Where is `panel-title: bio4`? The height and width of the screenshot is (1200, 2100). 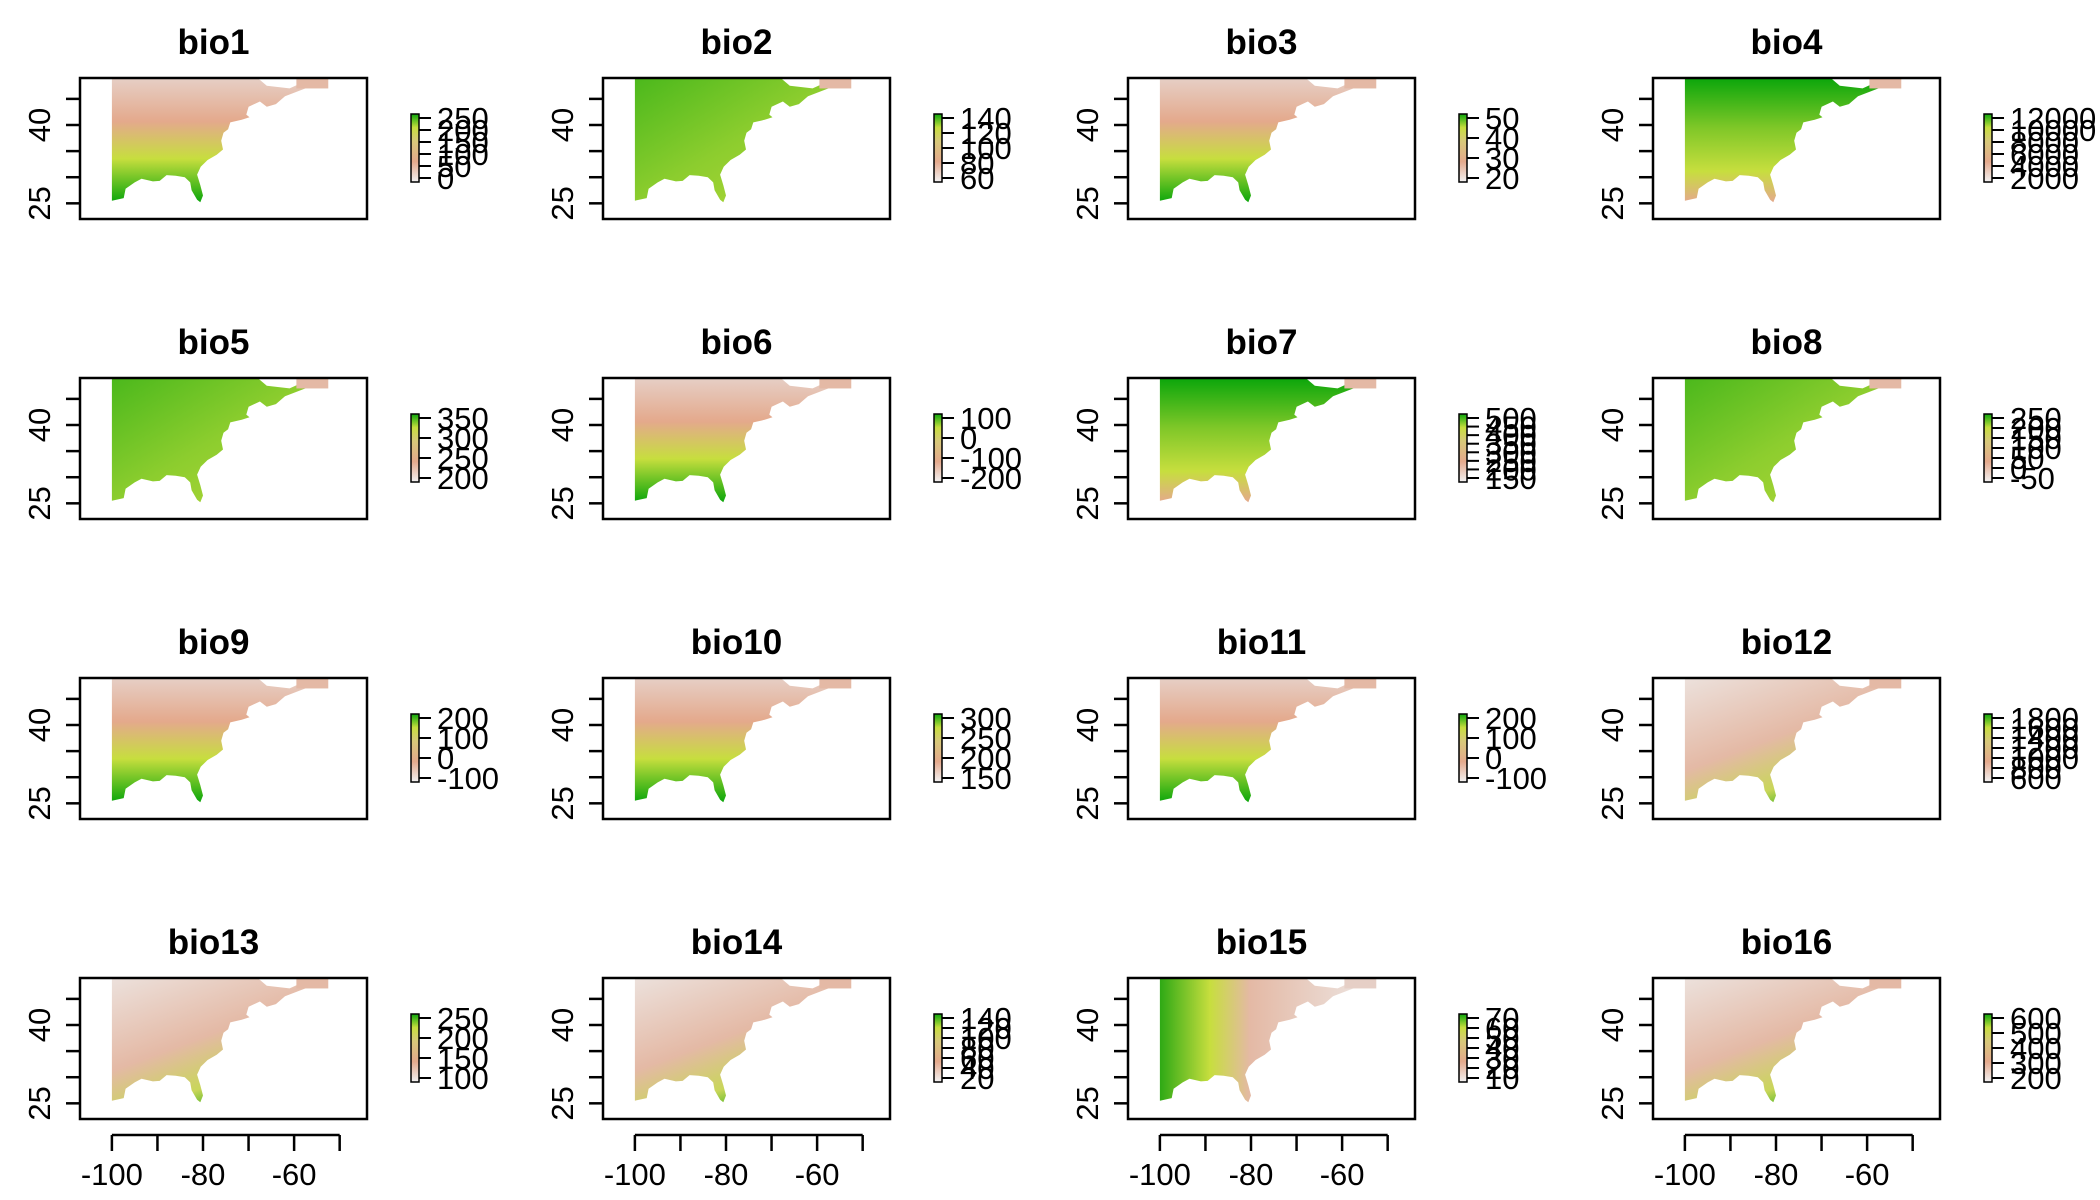 panel-title: bio4 is located at coordinates (1787, 42).